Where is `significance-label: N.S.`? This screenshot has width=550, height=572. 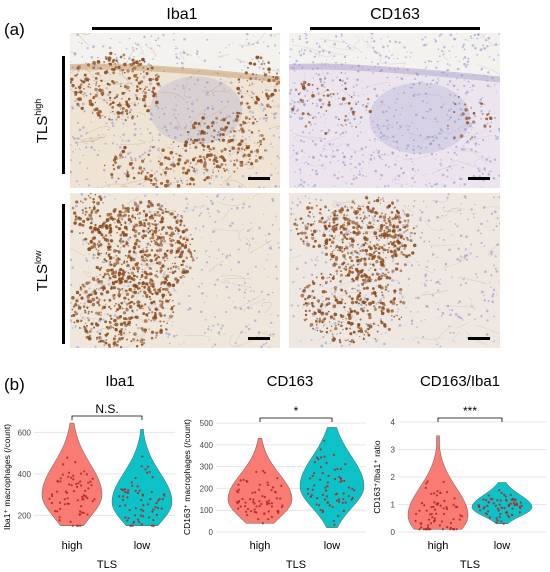
significance-label: N.S. is located at coordinates (106, 409).